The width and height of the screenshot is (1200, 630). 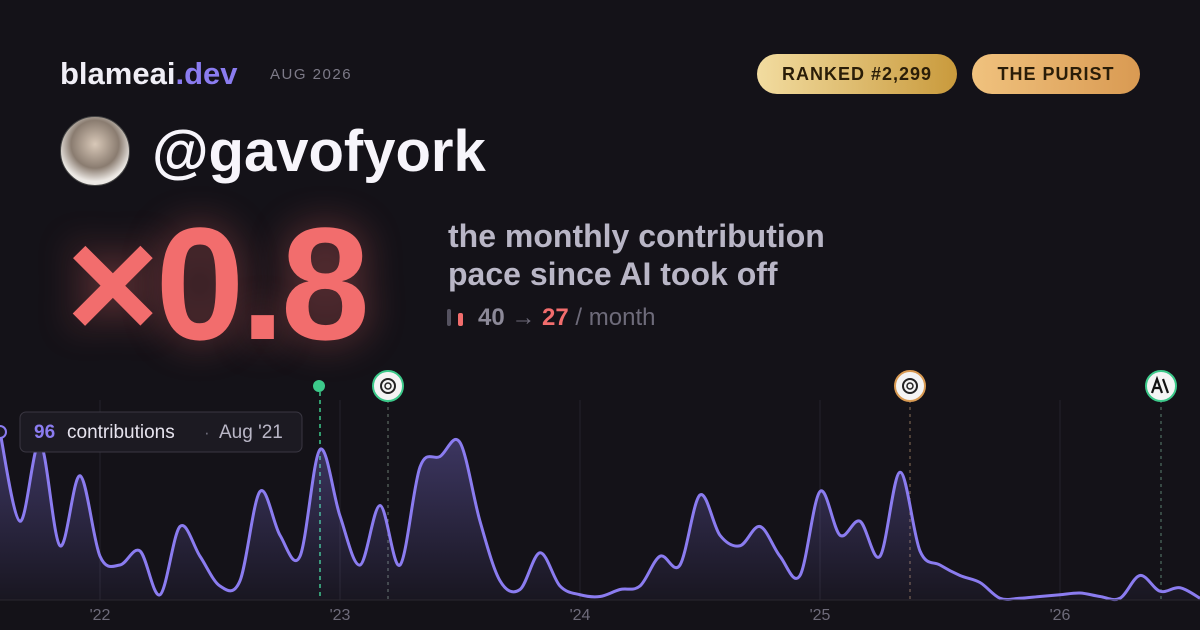 I want to click on date: AUG 2026, so click(x=311, y=74).